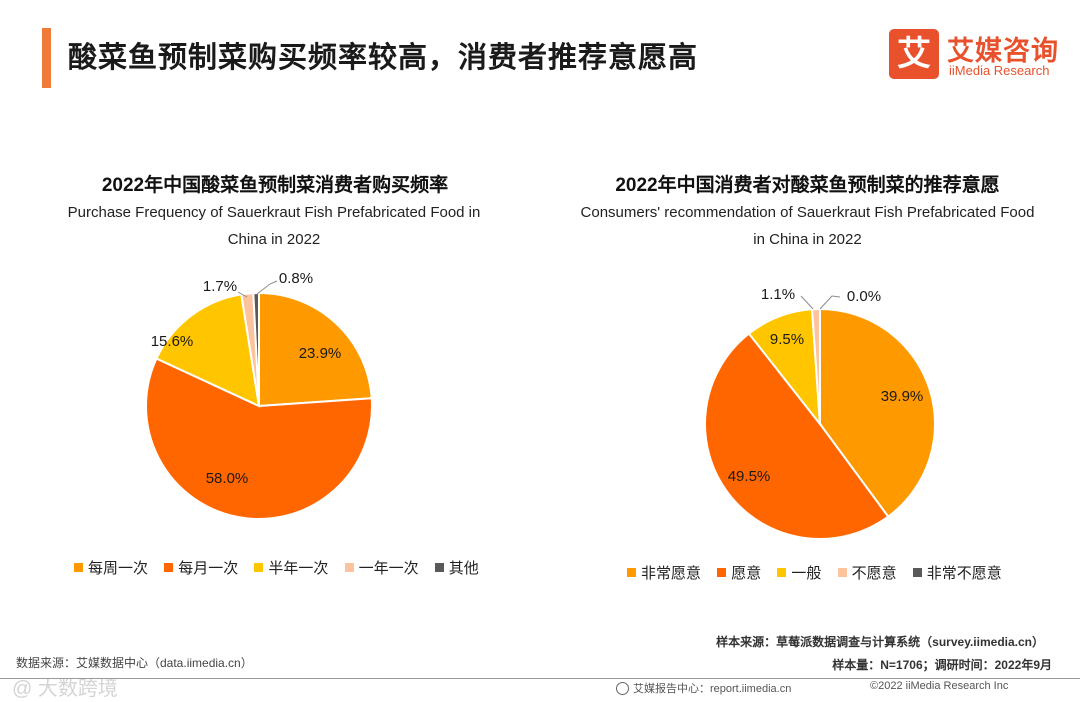 Image resolution: width=1080 pixels, height=702 pixels. I want to click on globe-icon, so click(622, 688).